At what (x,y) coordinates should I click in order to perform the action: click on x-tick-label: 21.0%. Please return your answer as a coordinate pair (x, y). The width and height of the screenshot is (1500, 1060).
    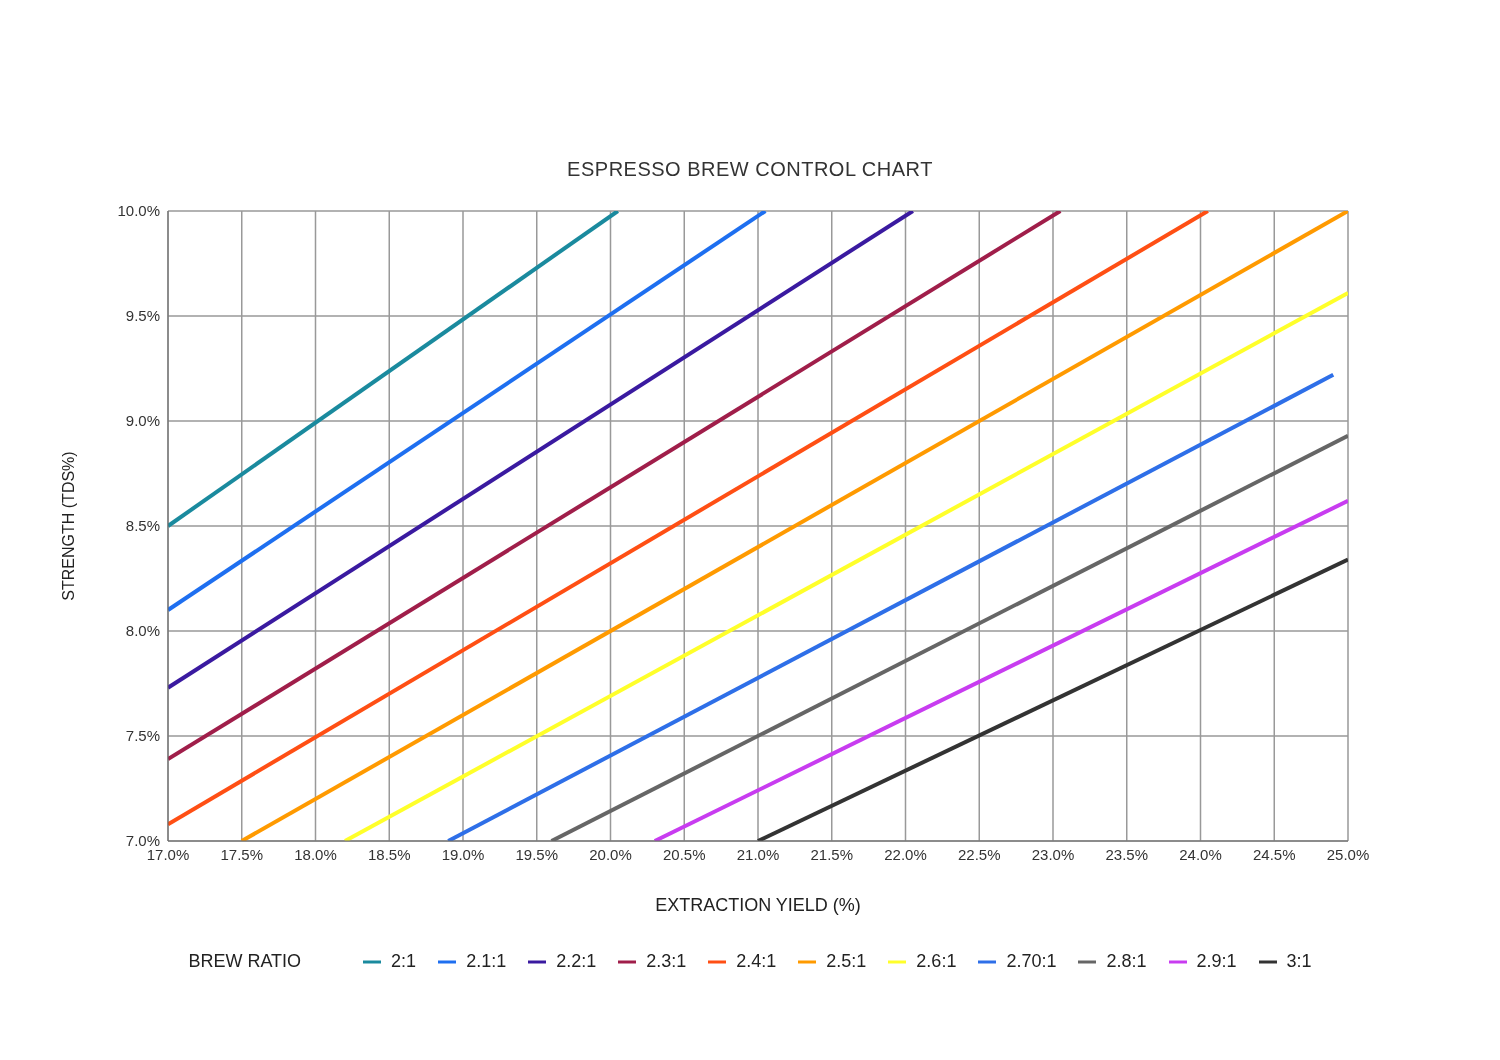
    Looking at the image, I should click on (758, 854).